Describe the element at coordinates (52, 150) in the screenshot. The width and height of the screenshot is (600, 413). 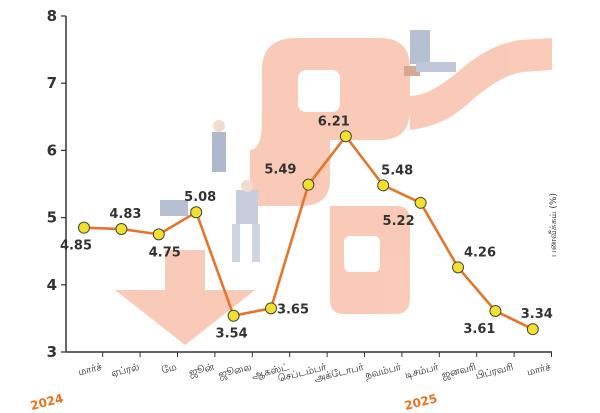
I see `y-tick-label: 6` at that location.